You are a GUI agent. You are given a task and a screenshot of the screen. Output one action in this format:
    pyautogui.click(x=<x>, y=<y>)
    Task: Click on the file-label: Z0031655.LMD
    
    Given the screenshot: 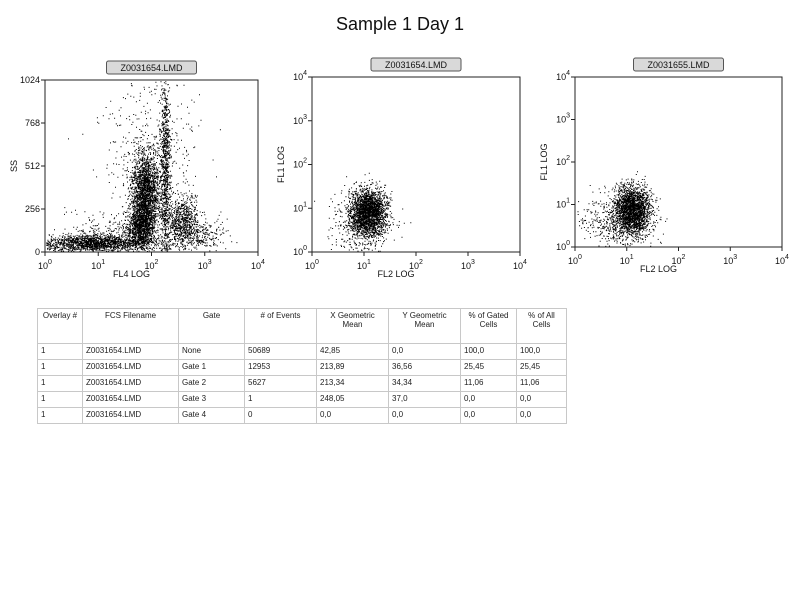 What is the action you would take?
    pyautogui.click(x=678, y=65)
    